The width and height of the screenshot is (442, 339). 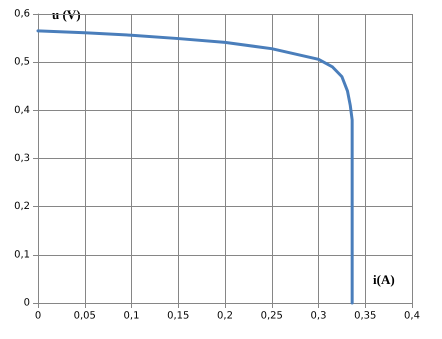 I want to click on x-tick-label: 0,4, so click(x=412, y=316).